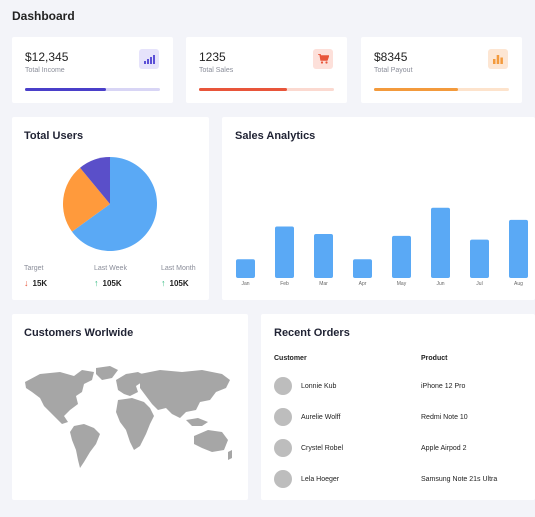 The width and height of the screenshot is (535, 517). I want to click on legend-label: Target, so click(34, 268).